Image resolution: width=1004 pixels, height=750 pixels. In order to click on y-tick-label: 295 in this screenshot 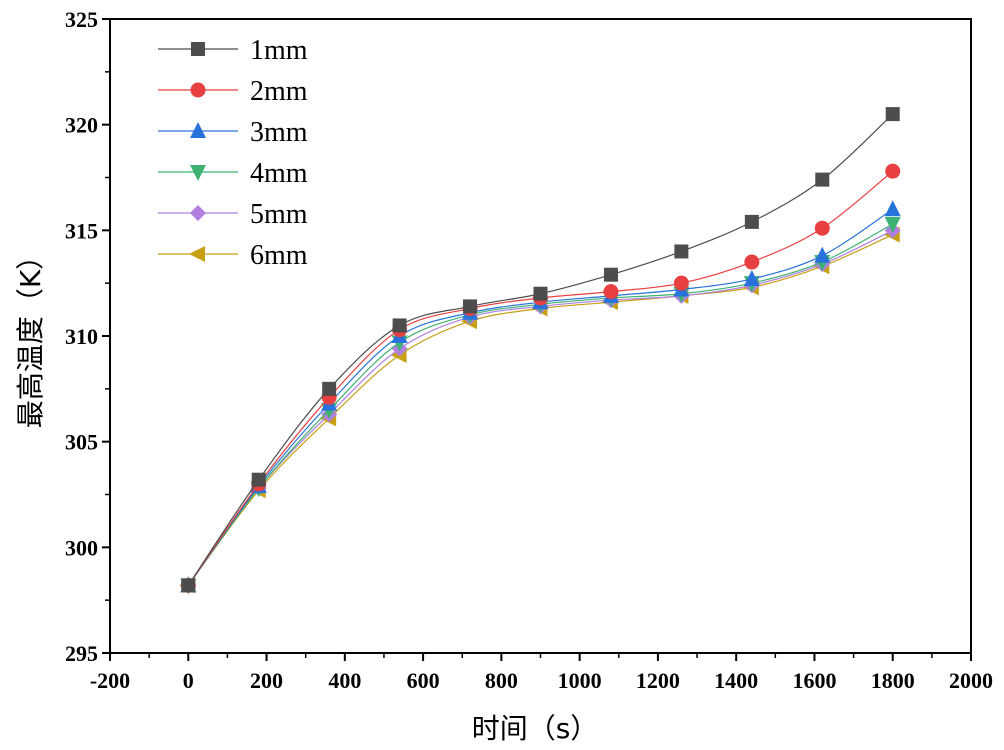, I will do `click(81, 653)`.